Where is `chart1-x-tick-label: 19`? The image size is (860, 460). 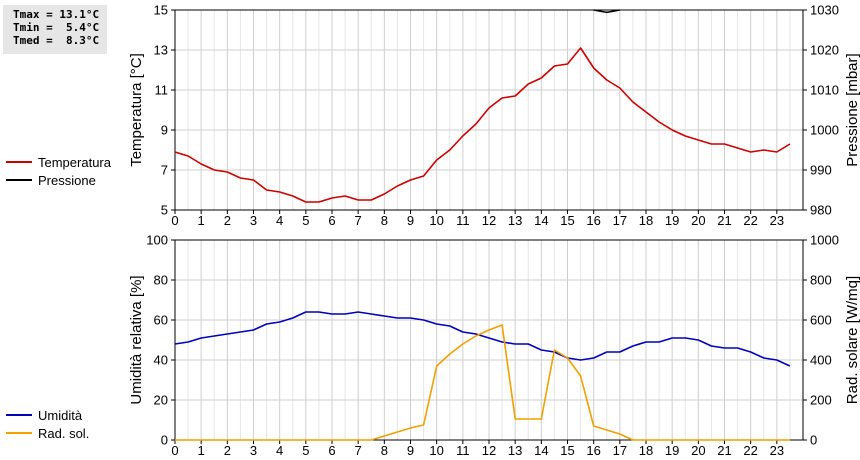 chart1-x-tick-label: 19 is located at coordinates (672, 220).